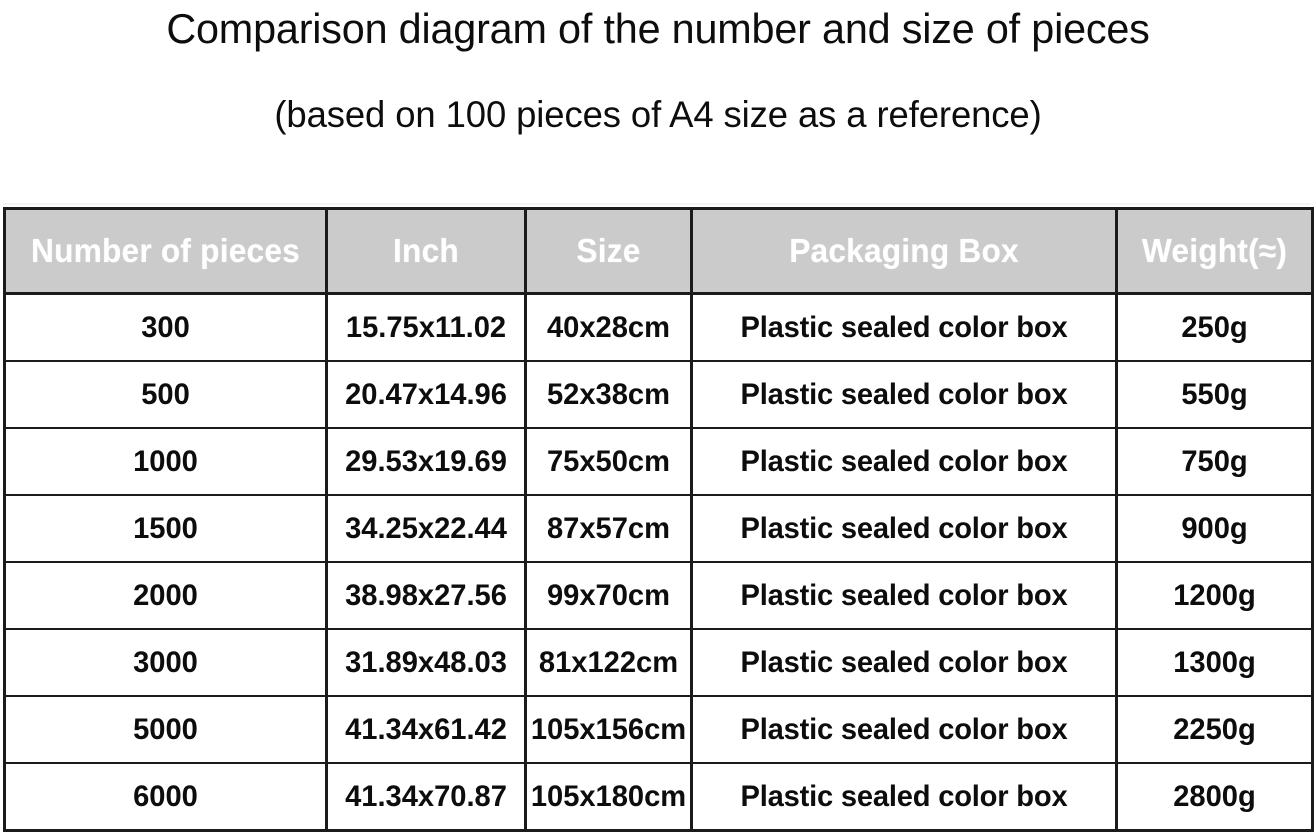 This screenshot has width=1316, height=832. I want to click on column-header-inch: Inch, so click(426, 251).